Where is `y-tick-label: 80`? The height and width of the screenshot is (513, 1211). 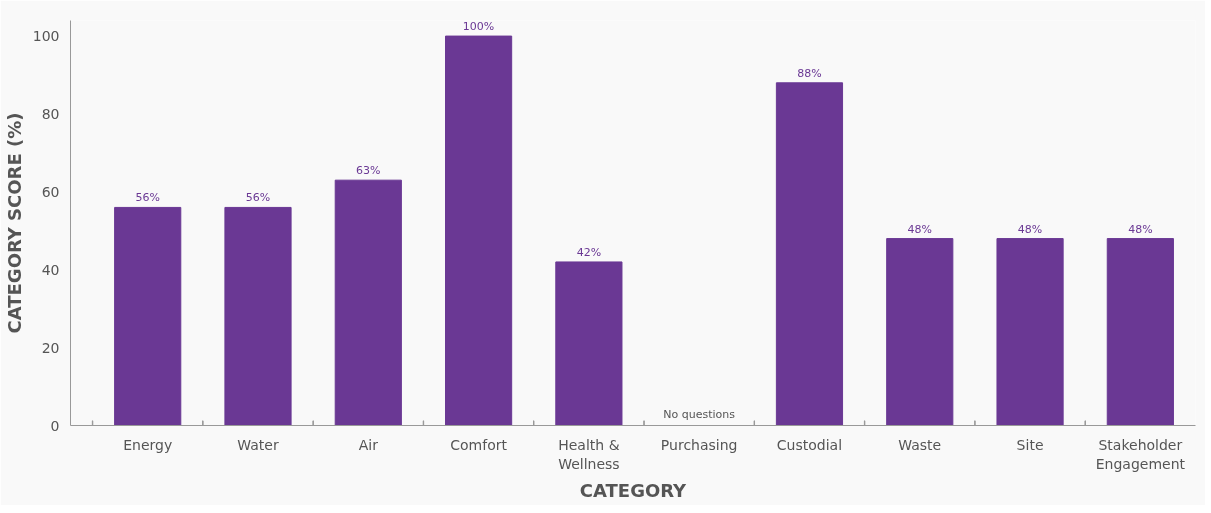
y-tick-label: 80 is located at coordinates (50, 113).